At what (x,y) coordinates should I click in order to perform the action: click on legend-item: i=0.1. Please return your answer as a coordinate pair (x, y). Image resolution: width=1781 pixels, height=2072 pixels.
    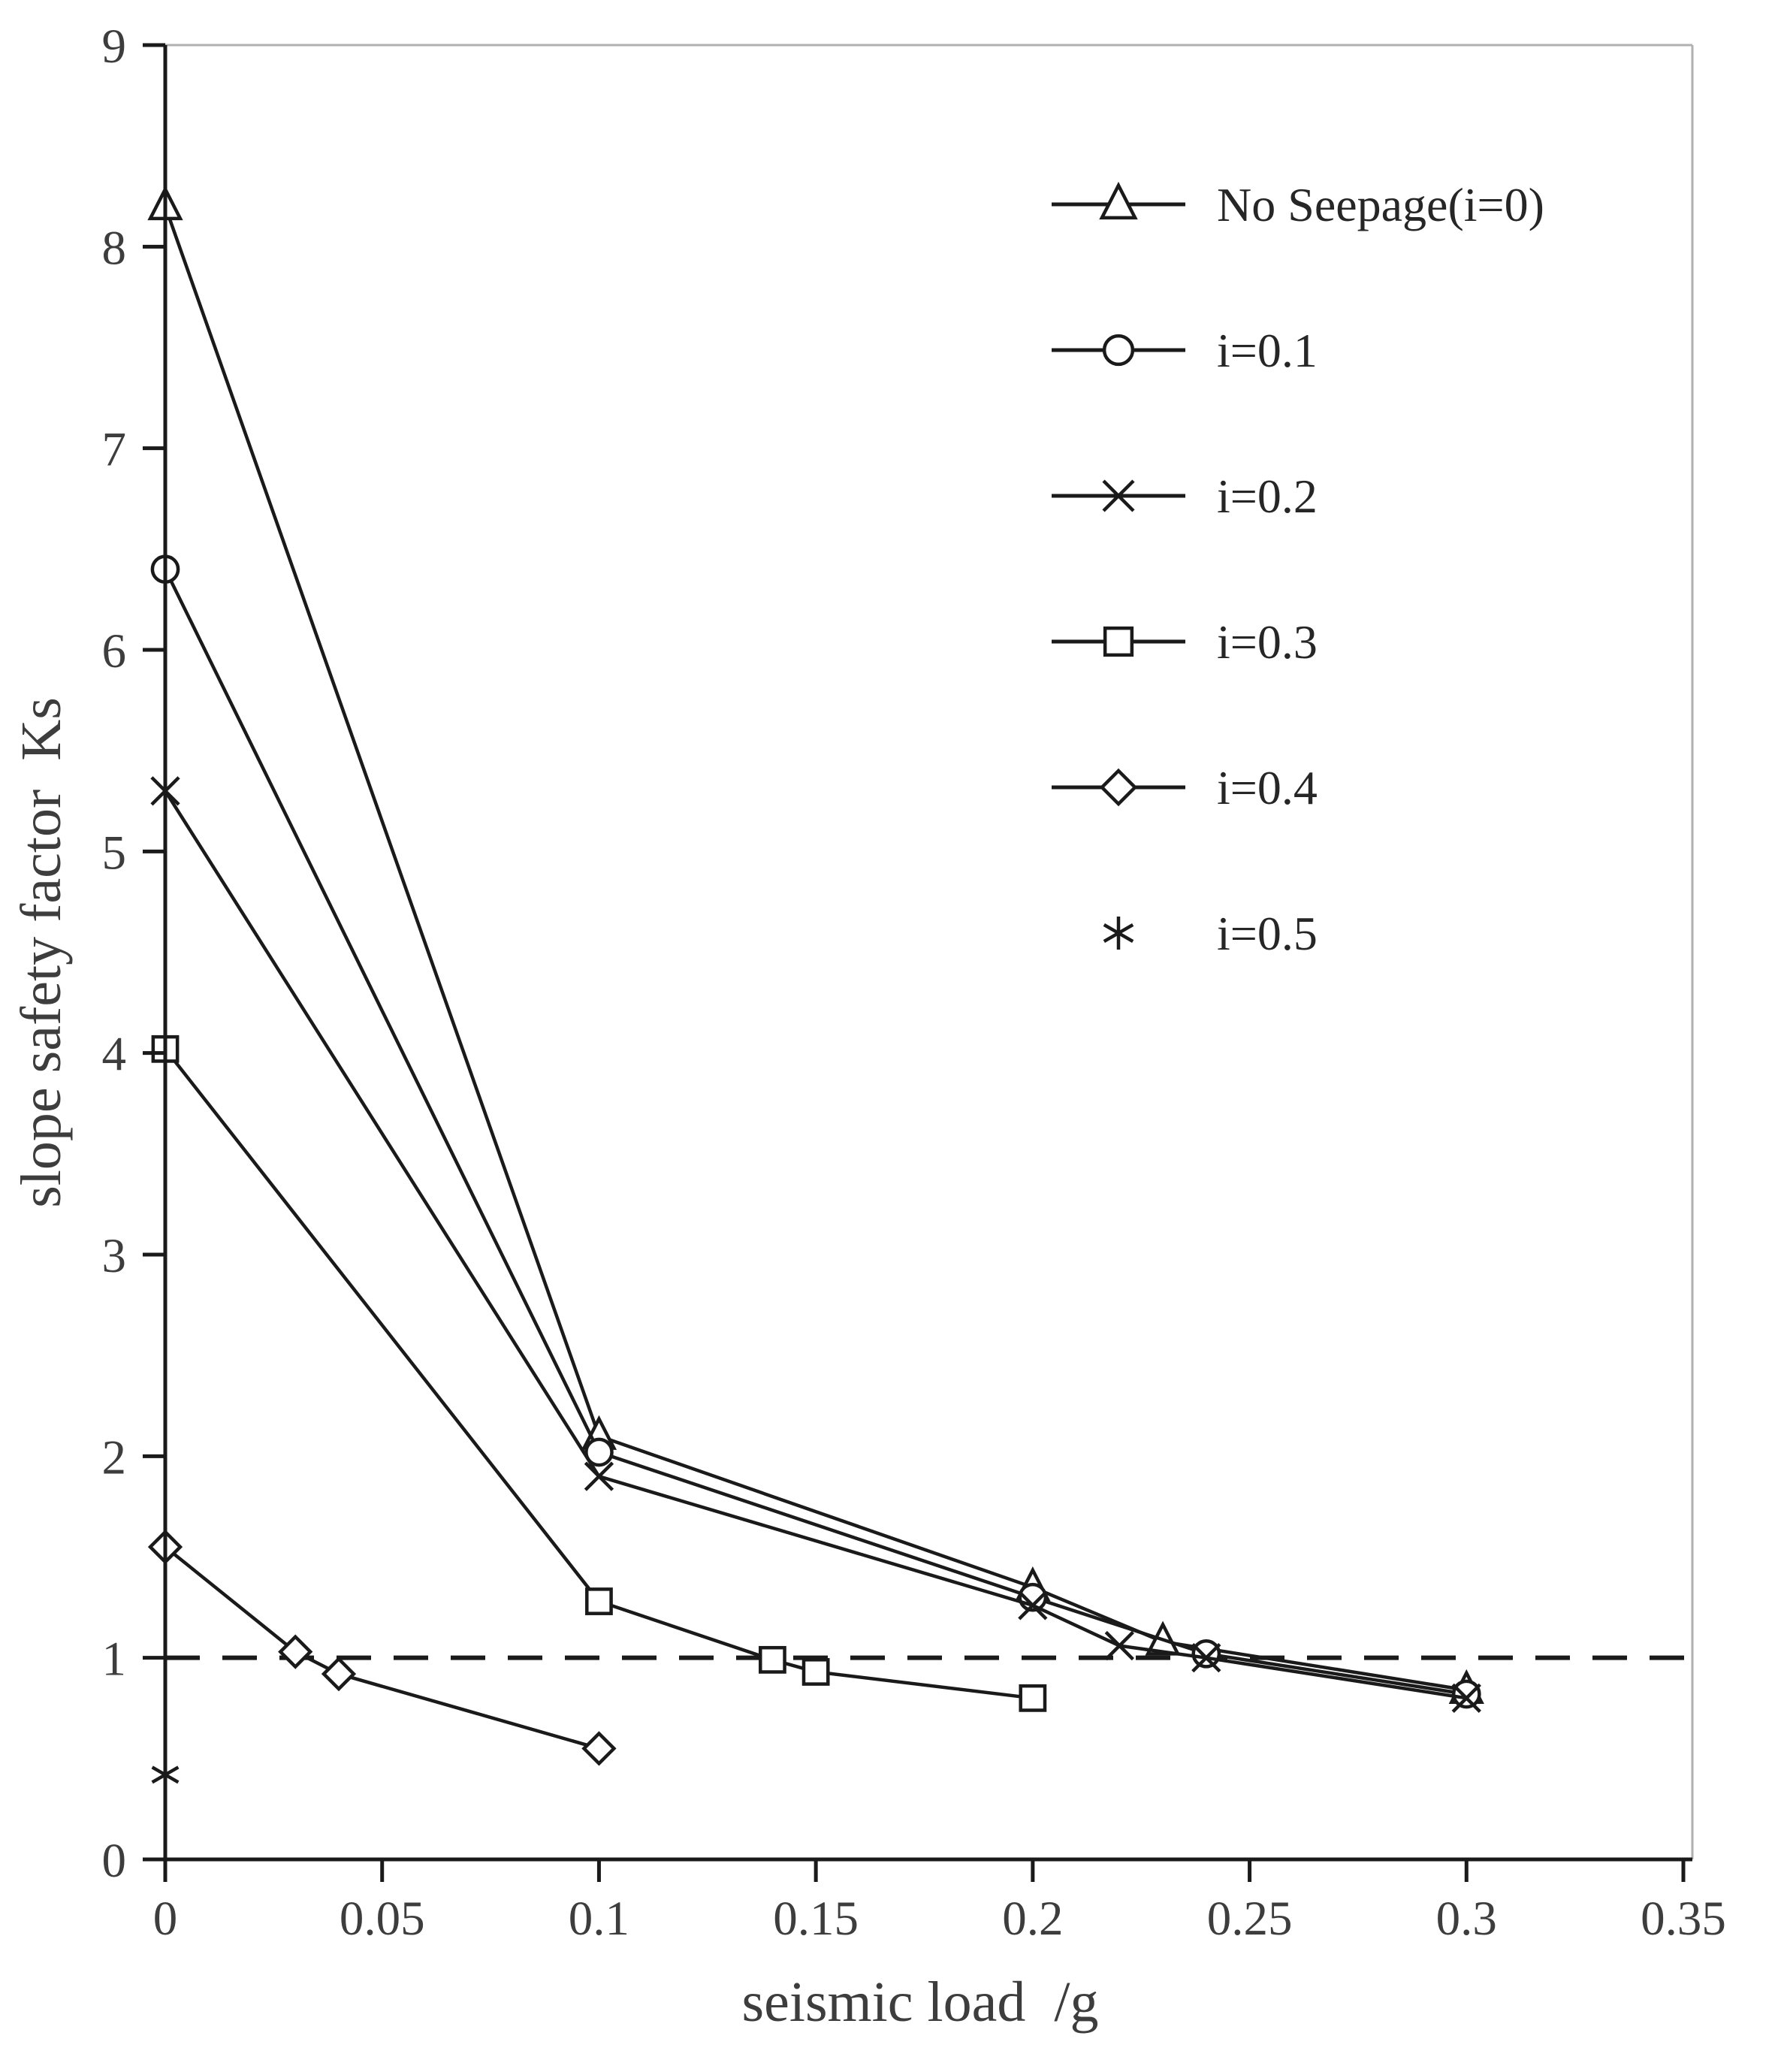
    Looking at the image, I should click on (1185, 351).